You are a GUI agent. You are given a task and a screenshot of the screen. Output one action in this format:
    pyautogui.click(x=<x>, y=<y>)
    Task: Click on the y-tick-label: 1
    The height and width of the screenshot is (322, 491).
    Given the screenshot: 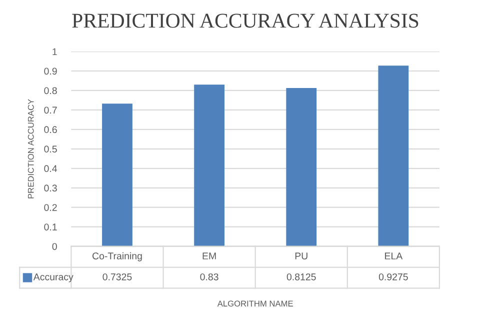 What is the action you would take?
    pyautogui.click(x=54, y=52)
    